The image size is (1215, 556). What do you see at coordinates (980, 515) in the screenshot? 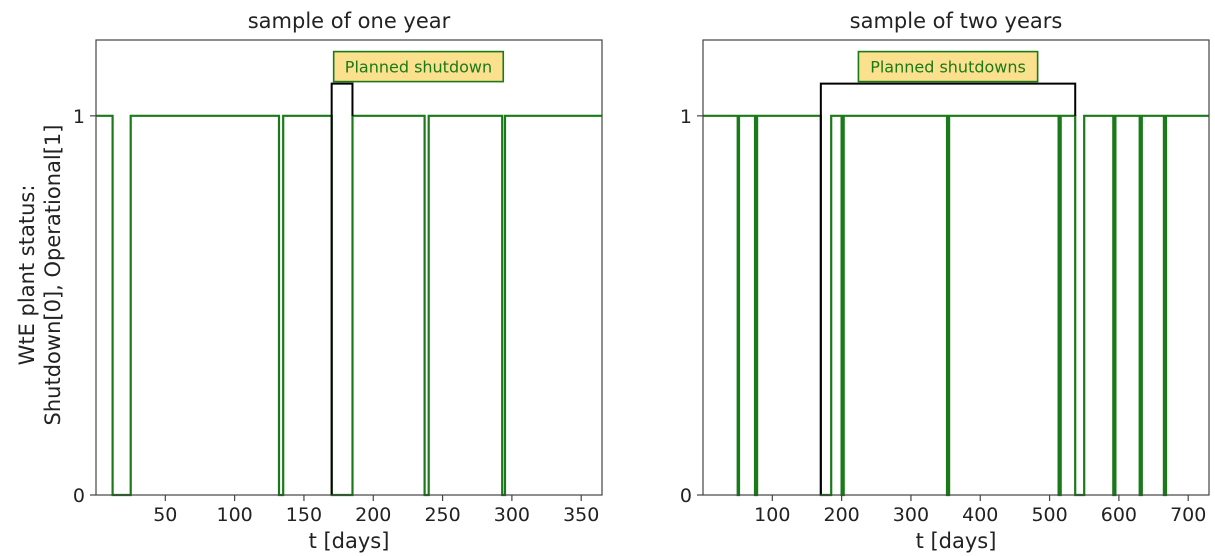
I see `x-tick-label: 400` at bounding box center [980, 515].